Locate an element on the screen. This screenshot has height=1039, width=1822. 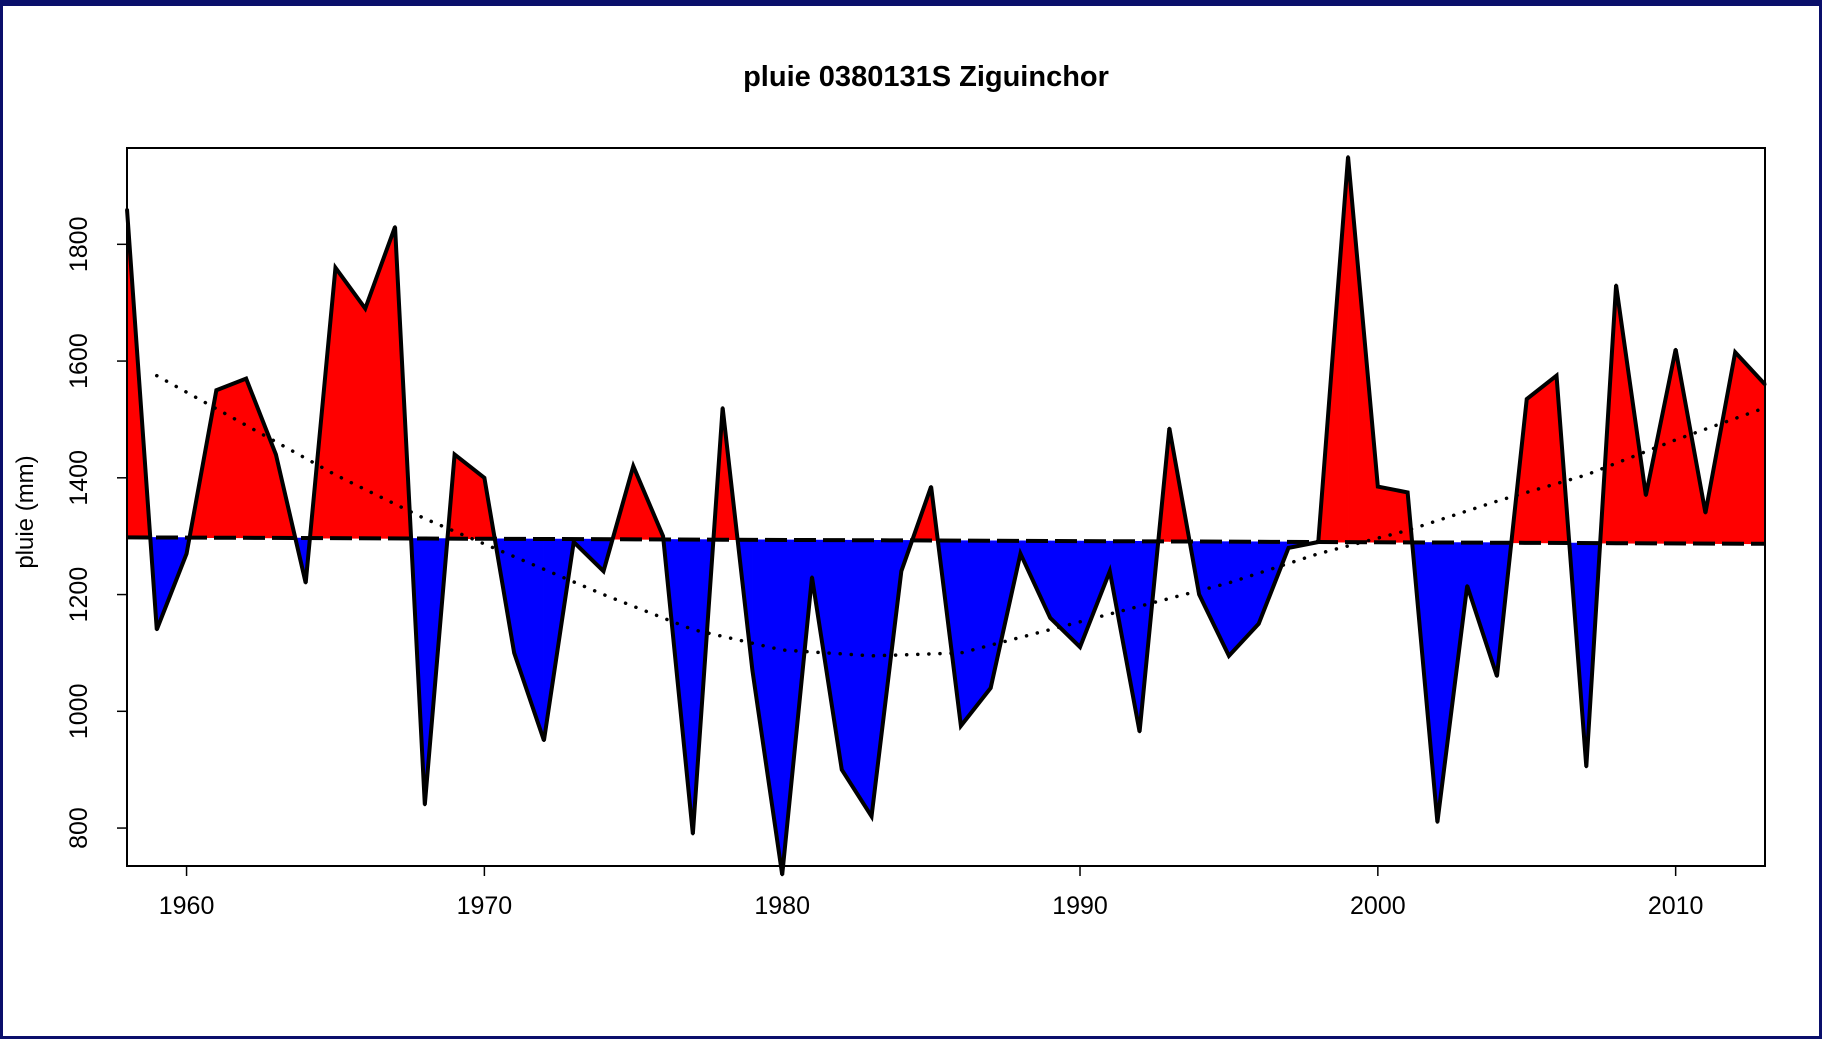
y-tick-label: 1600 is located at coordinates (79, 361).